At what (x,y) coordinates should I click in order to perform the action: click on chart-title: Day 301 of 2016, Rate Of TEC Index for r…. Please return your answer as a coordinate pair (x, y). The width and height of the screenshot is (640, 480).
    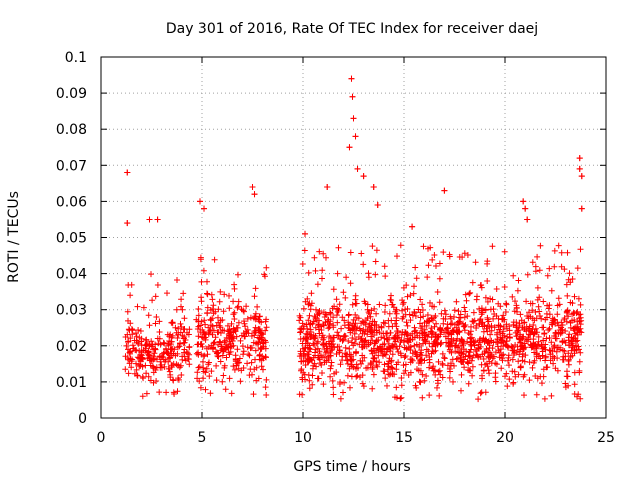
    Looking at the image, I should click on (352, 29).